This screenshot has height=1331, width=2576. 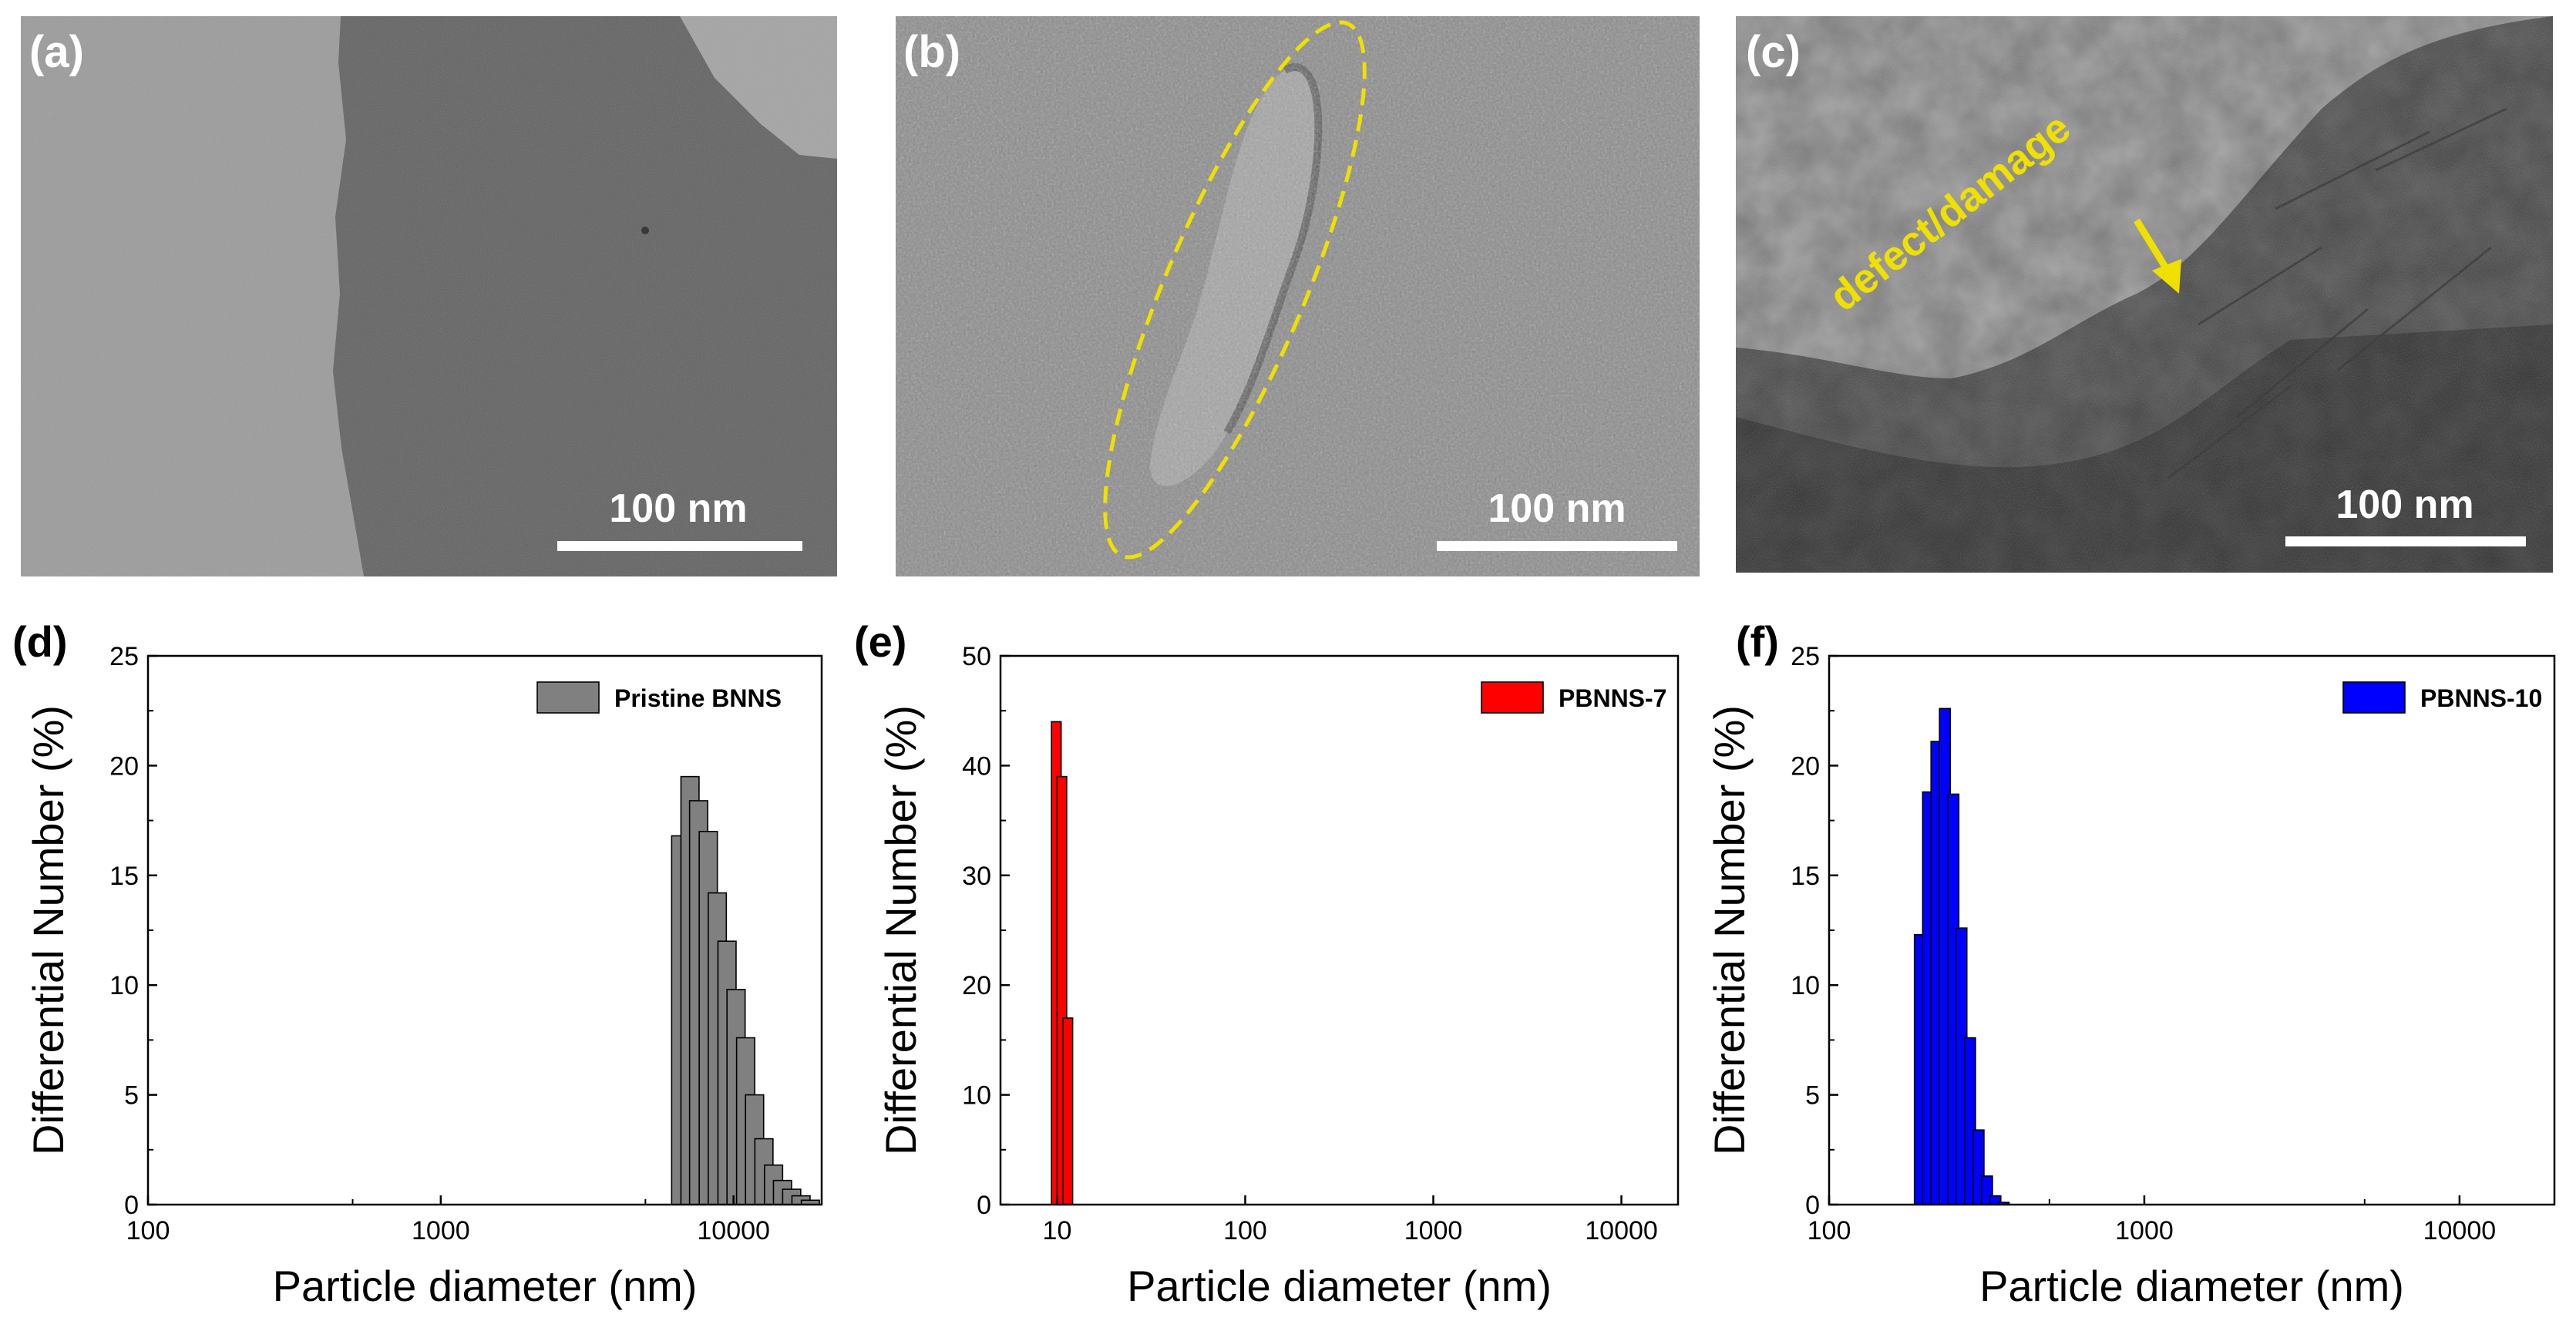 I want to click on scale-bar-label-c: 100 nm, so click(x=2405, y=504).